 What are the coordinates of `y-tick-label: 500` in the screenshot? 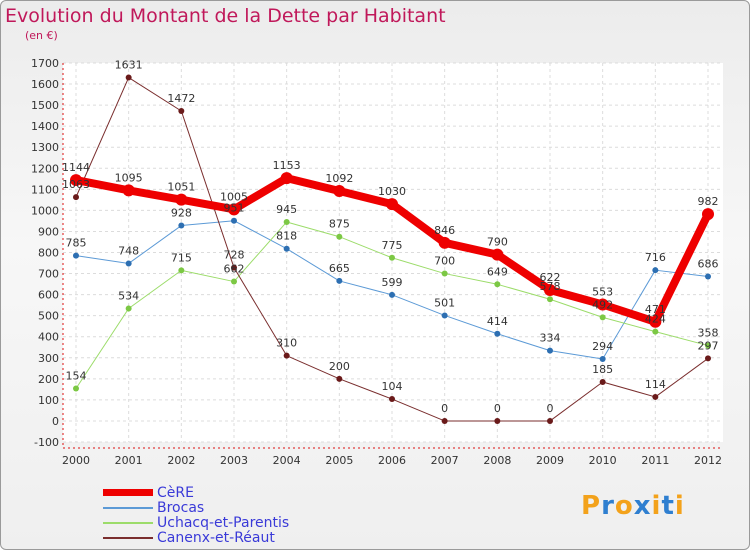 It's located at (48, 316).